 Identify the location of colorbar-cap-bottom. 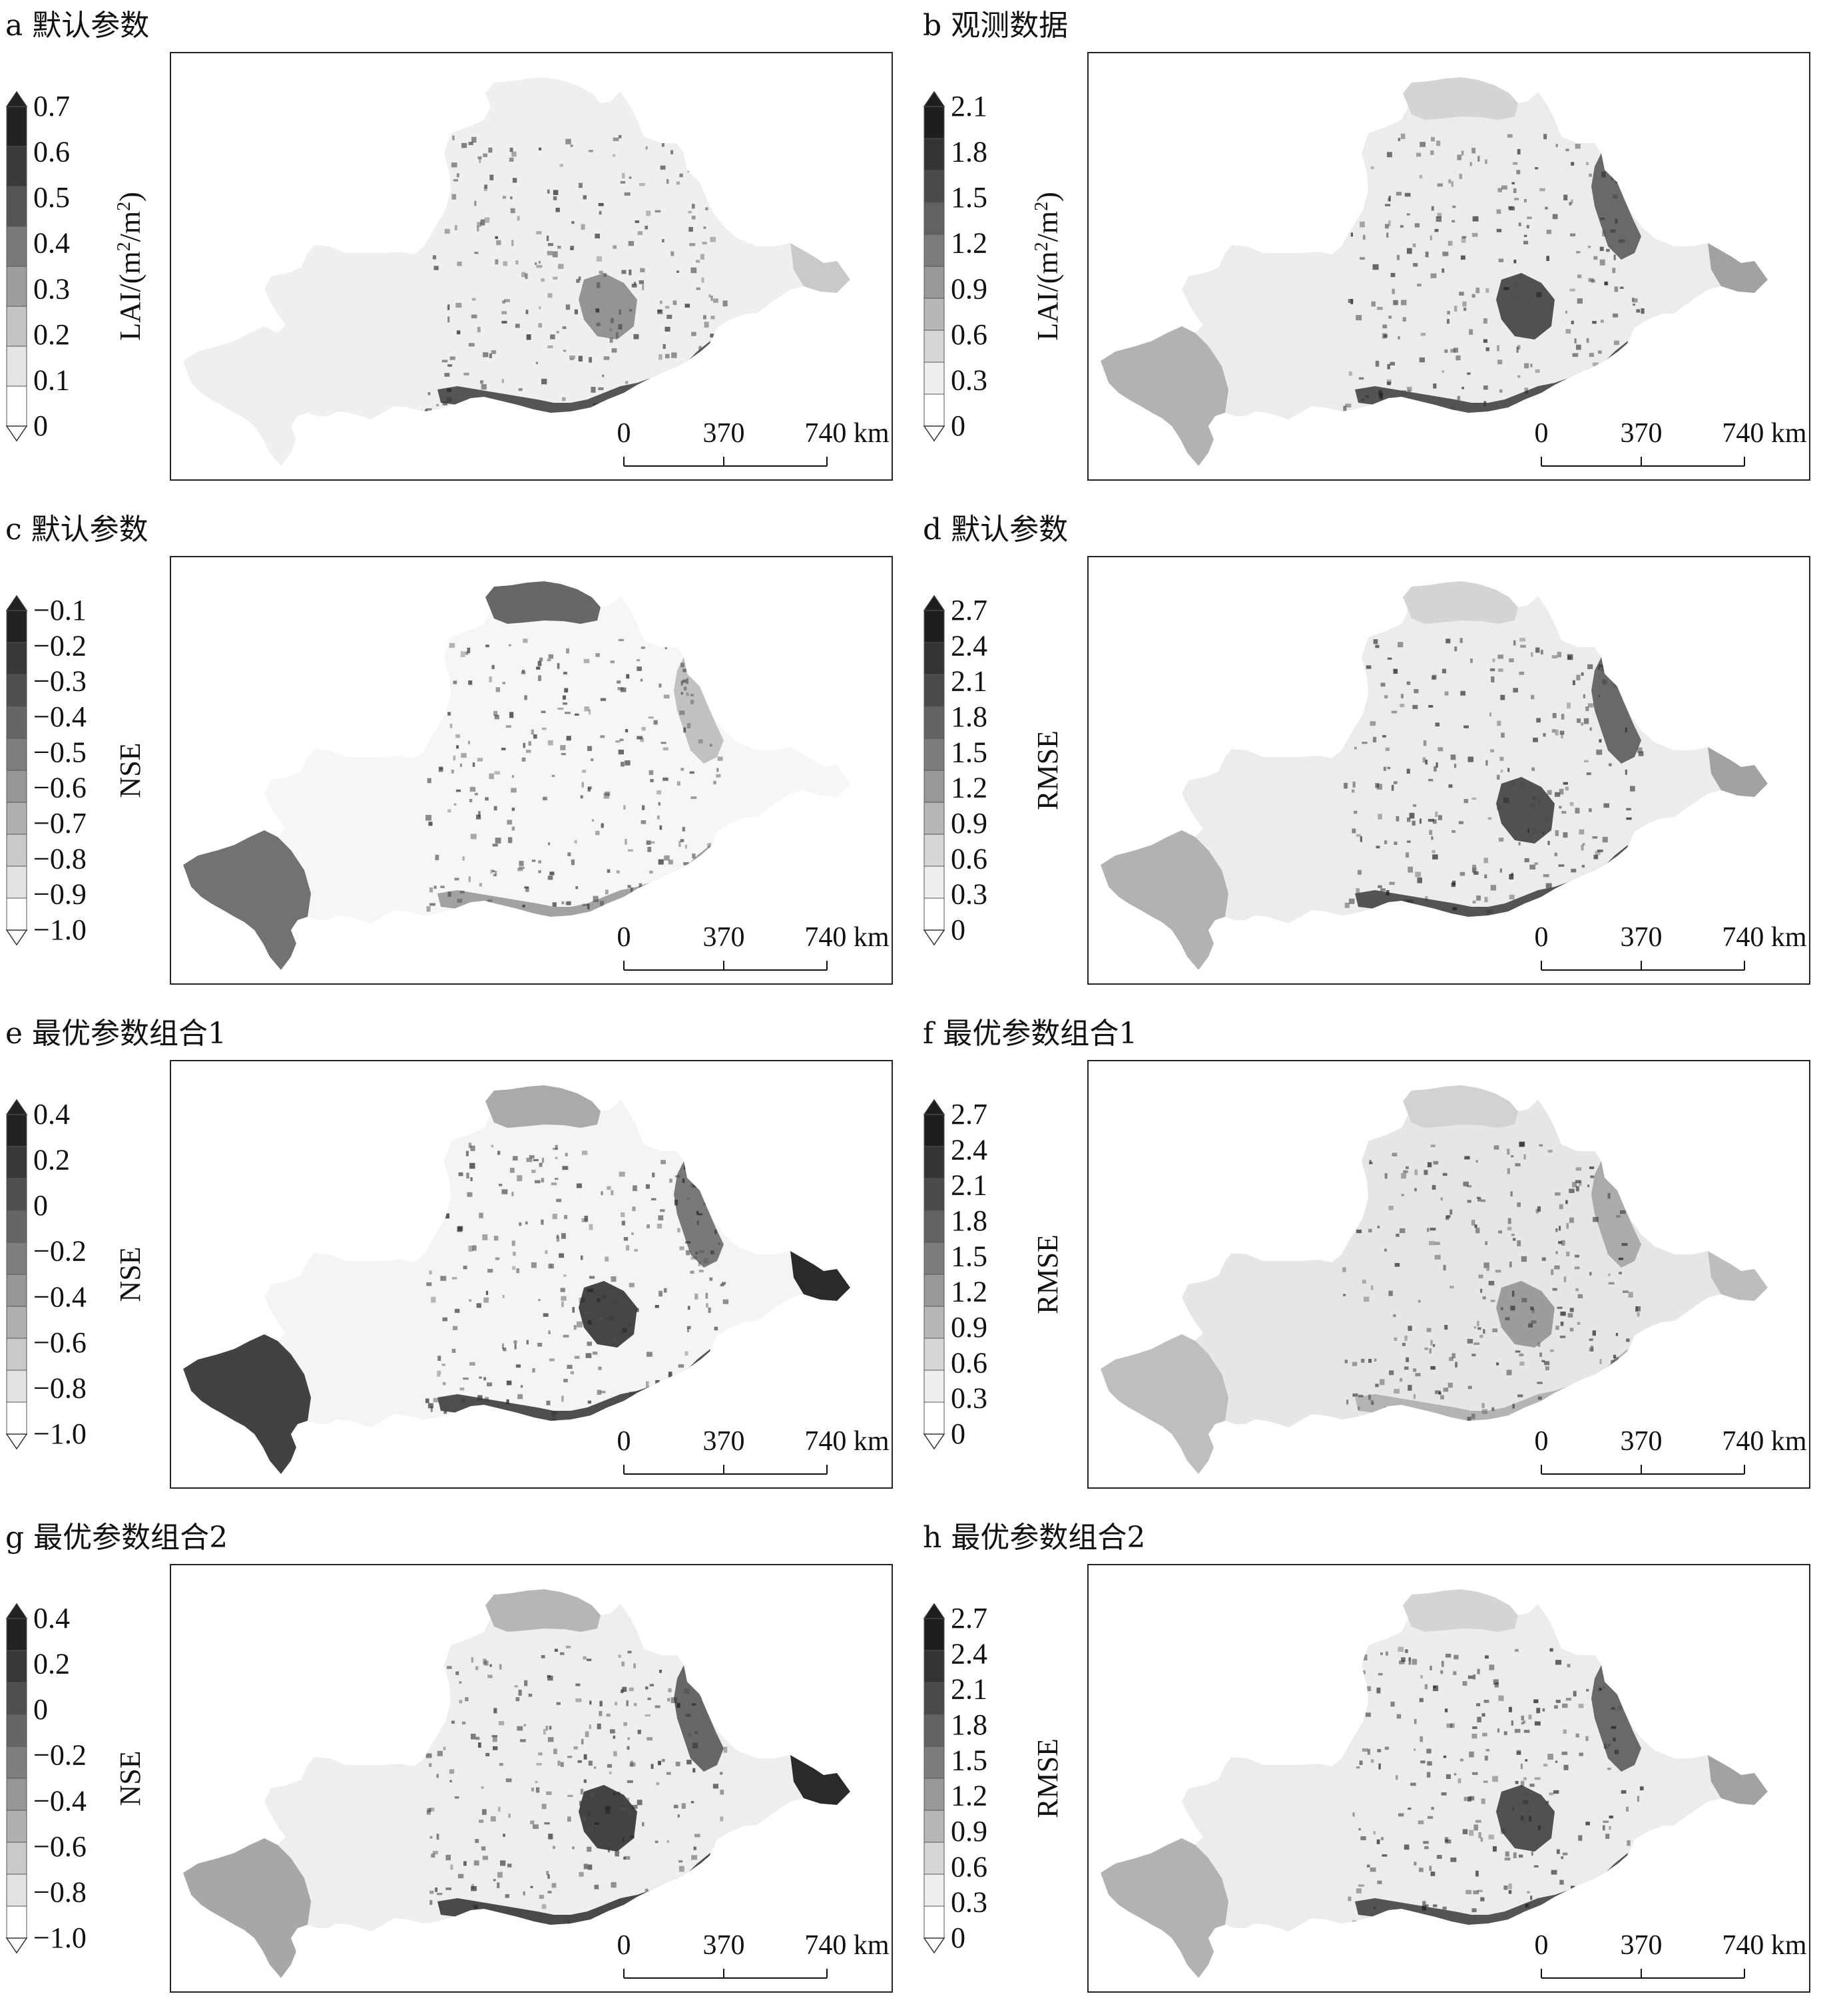
(934, 433).